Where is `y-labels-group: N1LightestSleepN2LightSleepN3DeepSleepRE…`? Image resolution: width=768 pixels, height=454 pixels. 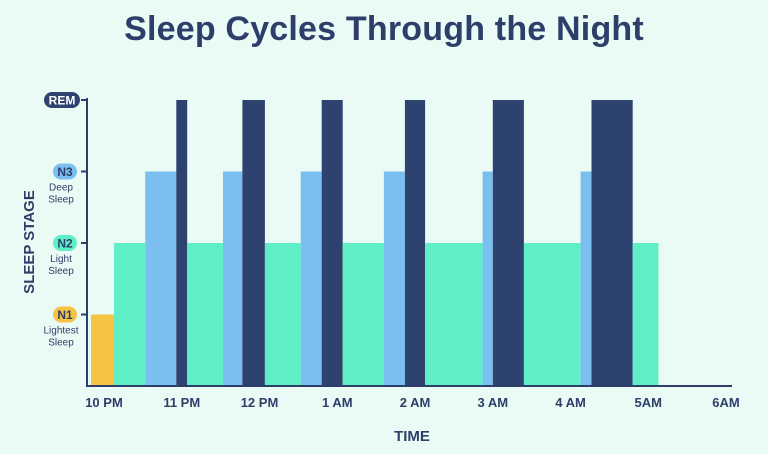
y-labels-group: N1LightestSleepN2LightSleepN3DeepSleepRE… is located at coordinates (61, 220).